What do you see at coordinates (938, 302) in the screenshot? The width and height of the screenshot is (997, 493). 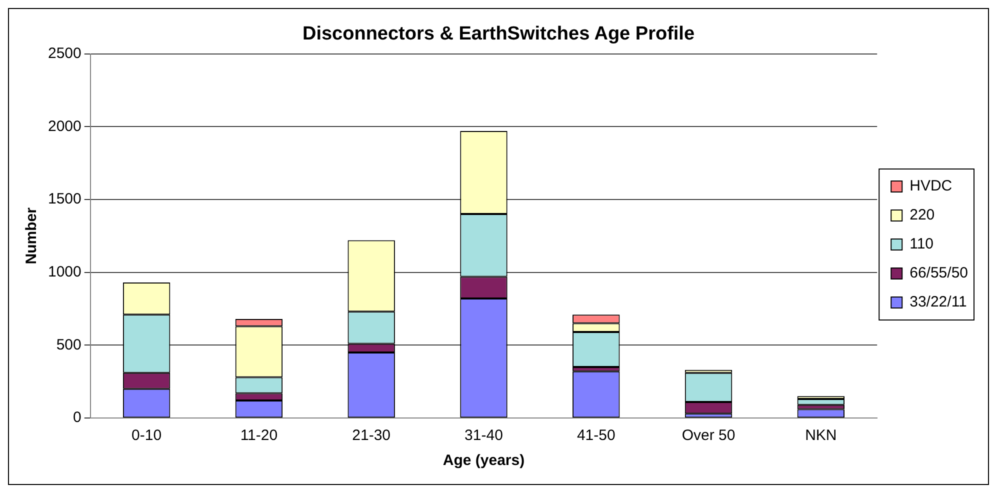 I see `legend-label: 33/22/11` at bounding box center [938, 302].